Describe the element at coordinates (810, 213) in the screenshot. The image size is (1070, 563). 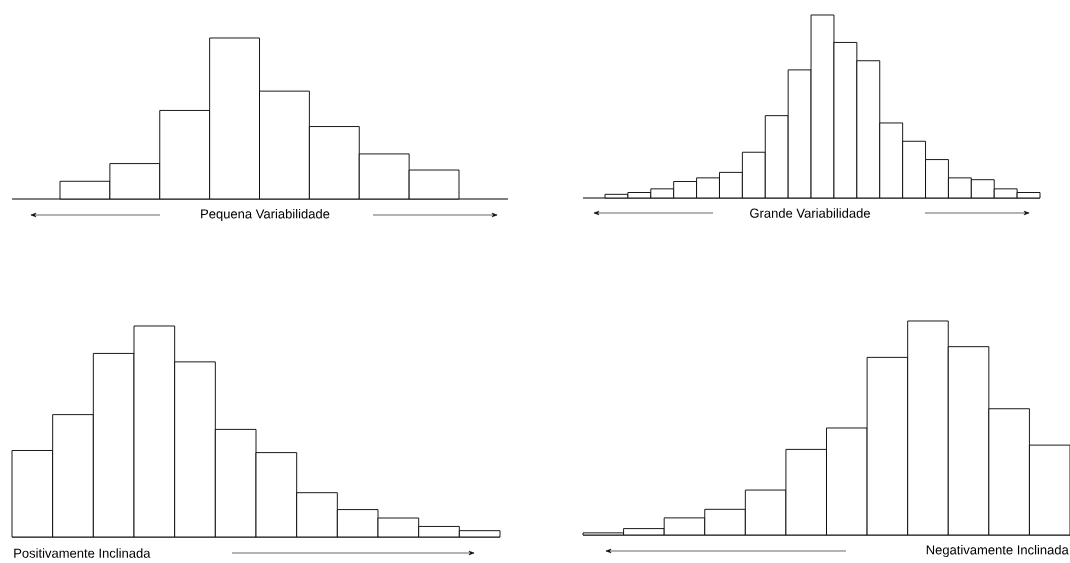
I see `x-axis-title: Grande Variabilidade` at that location.